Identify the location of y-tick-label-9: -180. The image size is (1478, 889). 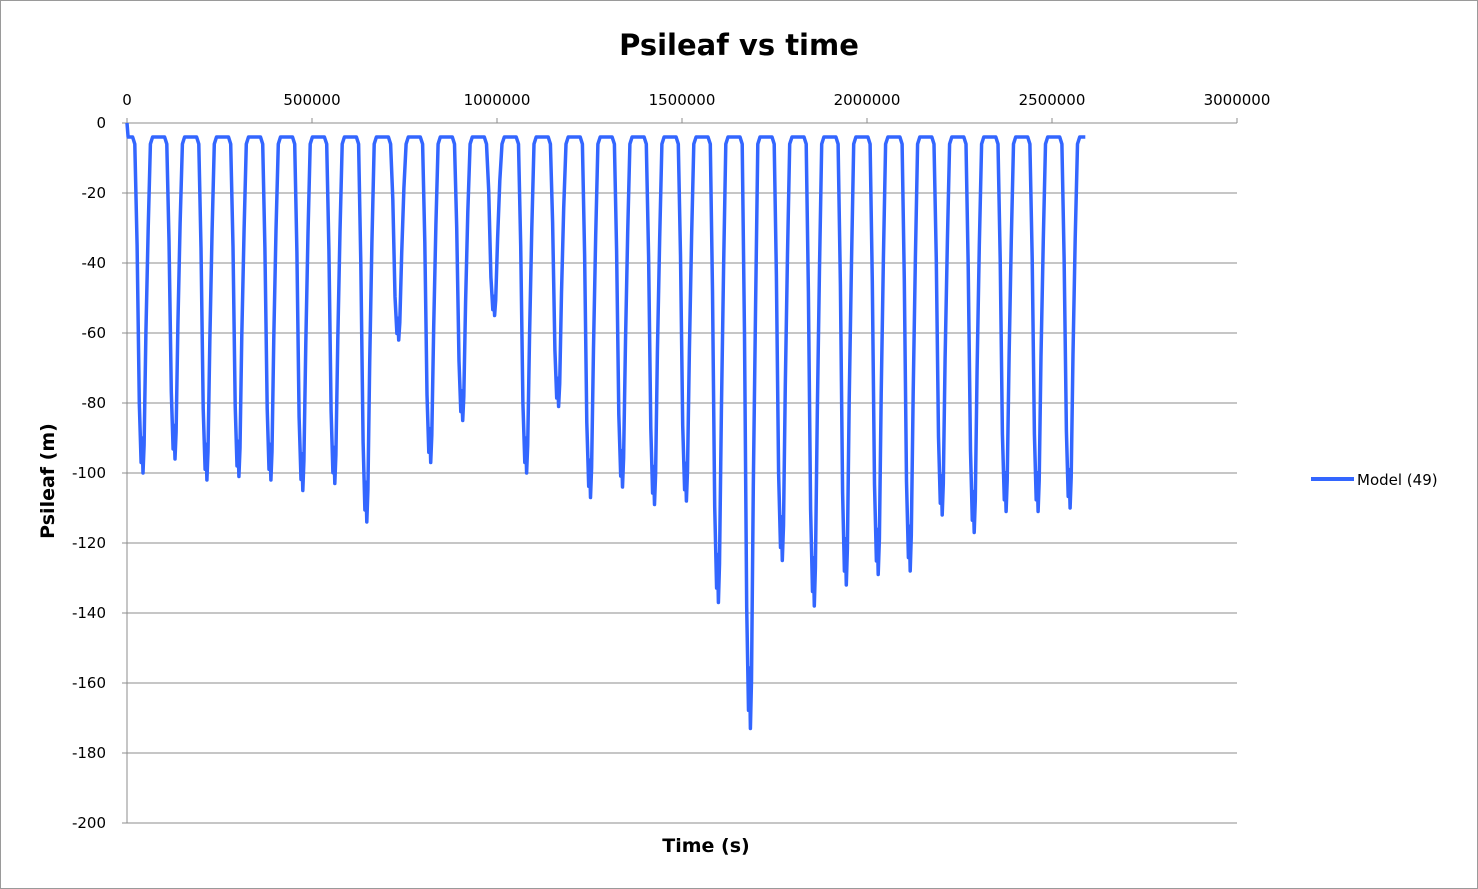
(89, 753).